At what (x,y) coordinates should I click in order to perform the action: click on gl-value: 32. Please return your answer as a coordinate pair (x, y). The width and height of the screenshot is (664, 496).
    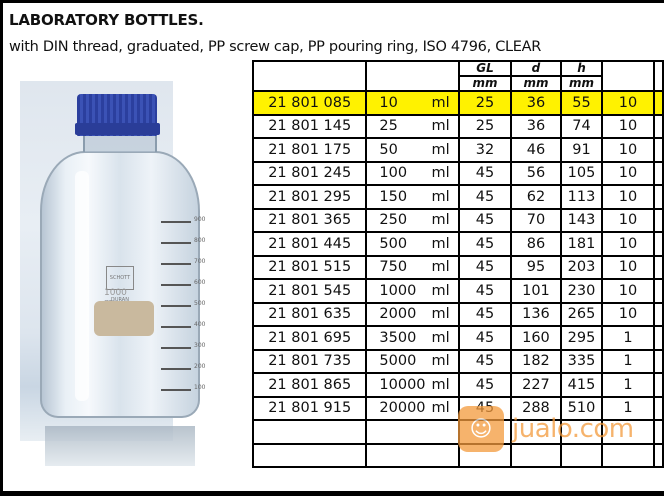
    Looking at the image, I should click on (485, 150).